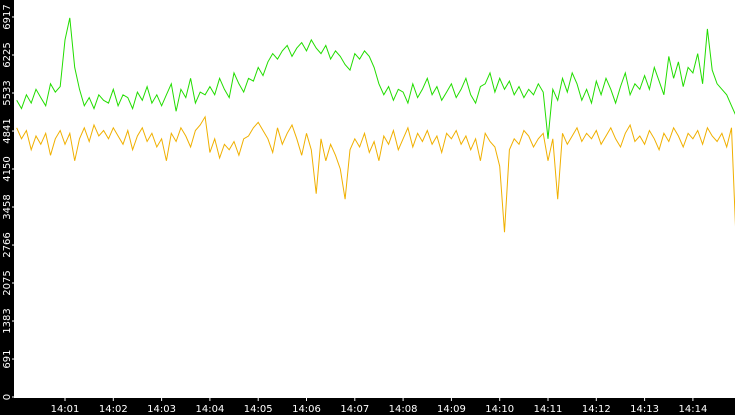 This screenshot has width=735, height=415. Describe the element at coordinates (499, 409) in the screenshot. I see `x-tick-label: 14:10` at that location.